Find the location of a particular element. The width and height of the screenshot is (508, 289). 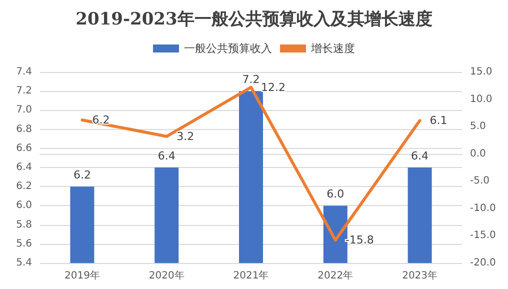

data-label: 12.2 is located at coordinates (273, 87).